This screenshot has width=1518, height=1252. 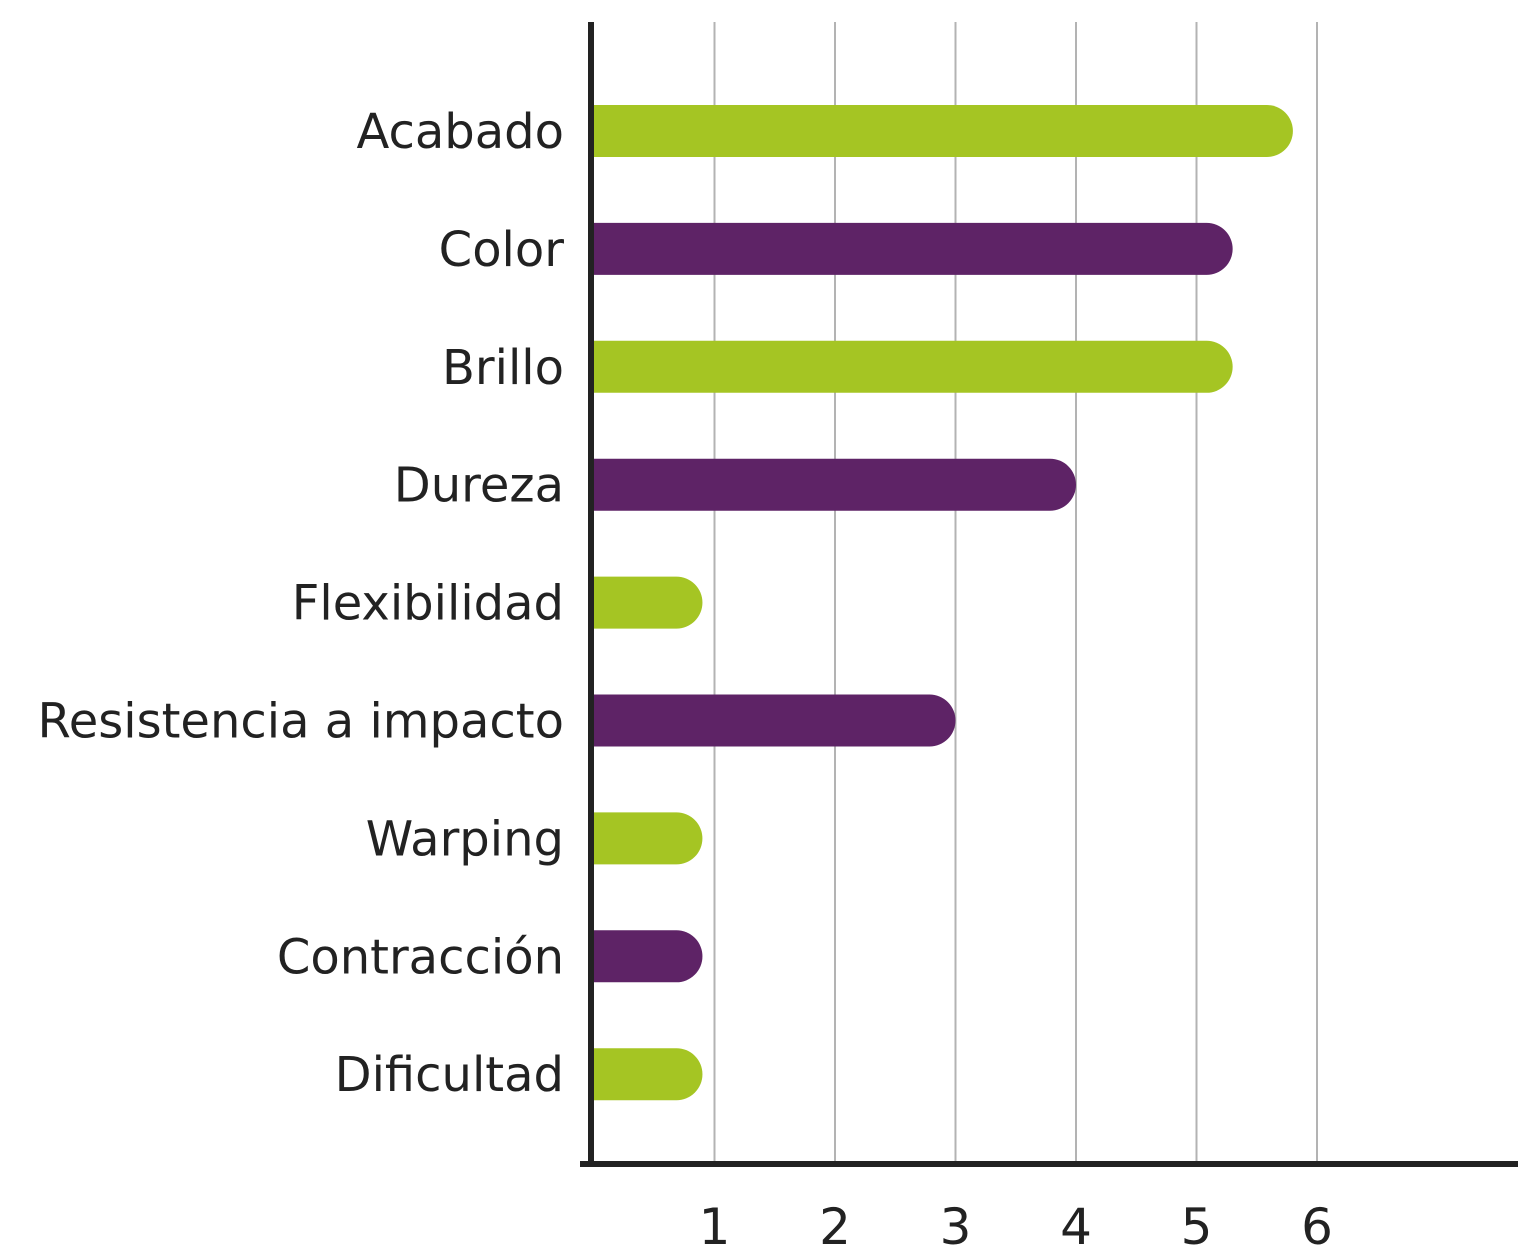 I want to click on category-label: Color, so click(x=502, y=250).